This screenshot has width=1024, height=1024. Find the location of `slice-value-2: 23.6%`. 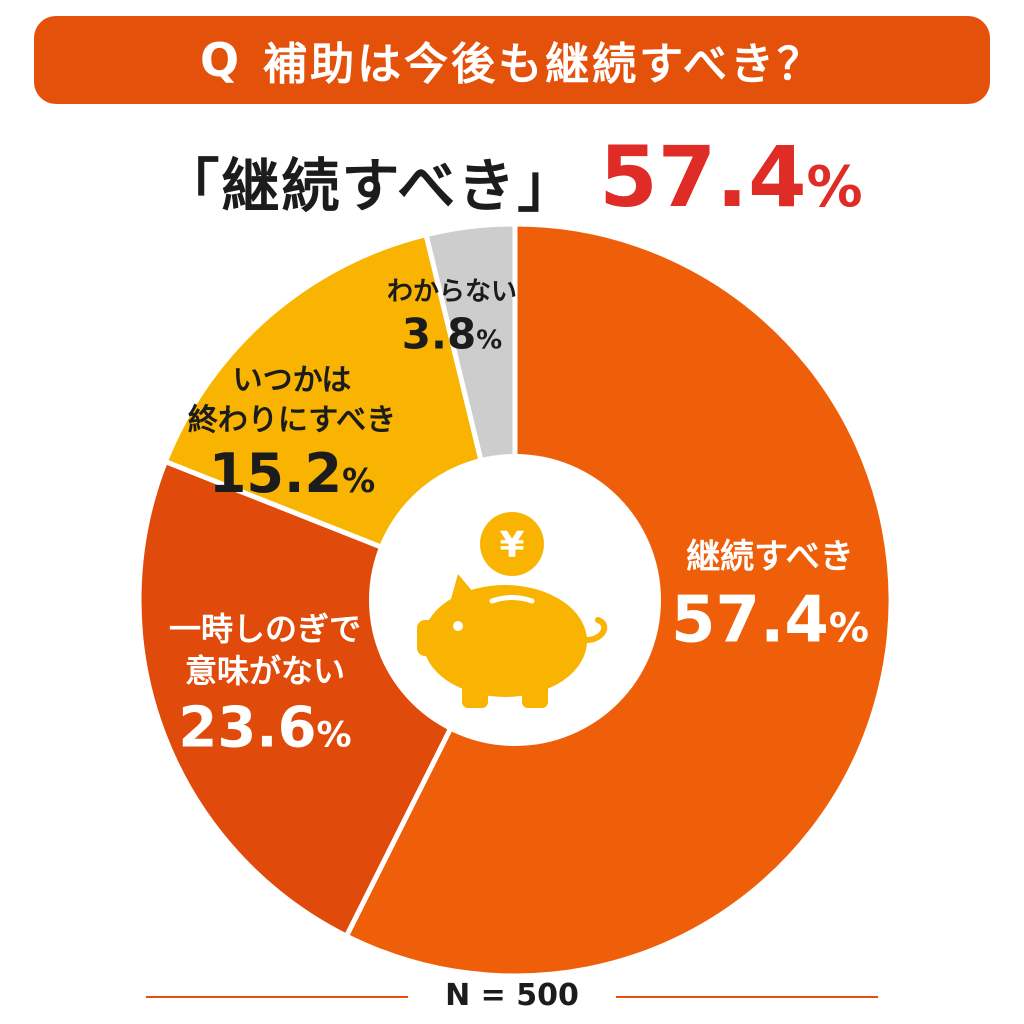

slice-value-2: 23.6% is located at coordinates (264, 727).